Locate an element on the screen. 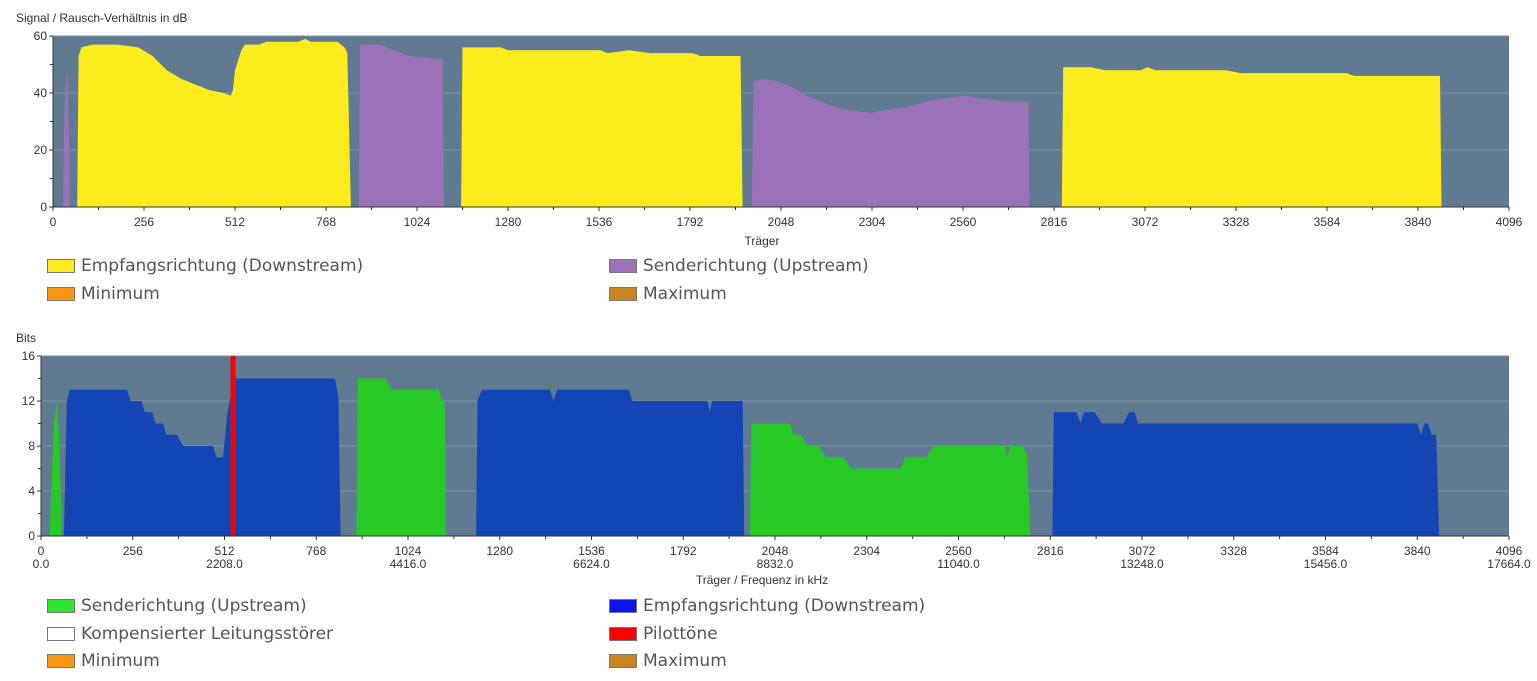  legend-item-snr-minimum: Minimum is located at coordinates (103, 294).